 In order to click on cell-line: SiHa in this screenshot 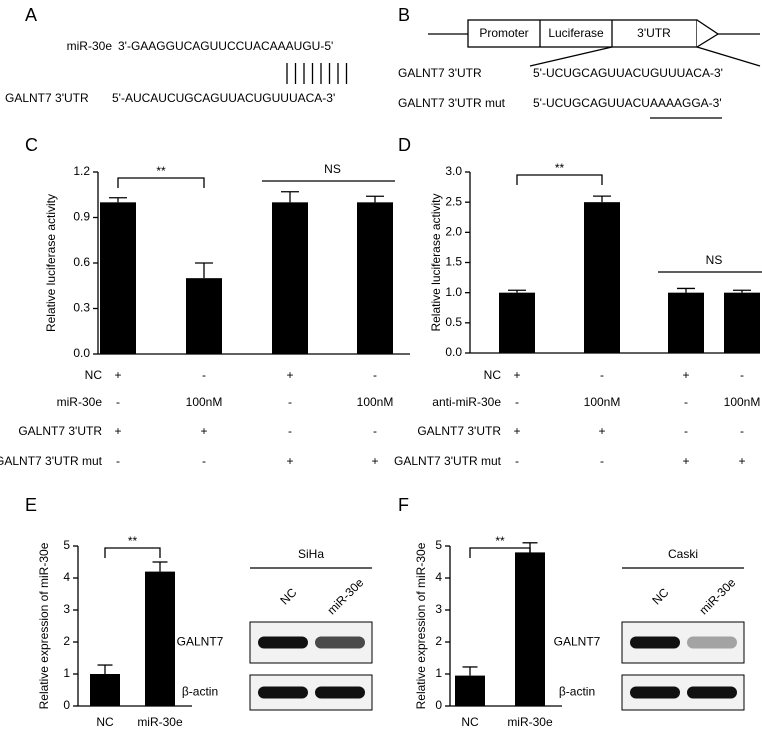, I will do `click(311, 554)`.